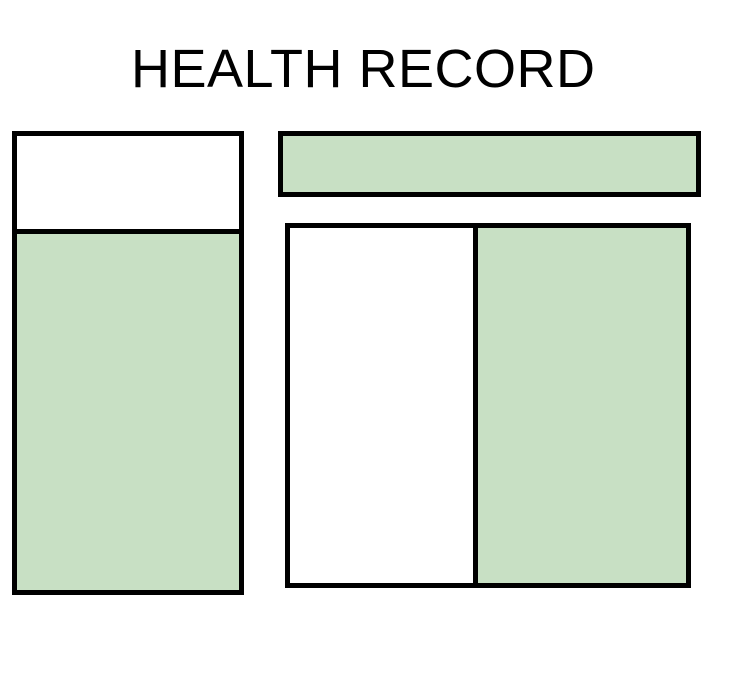  What do you see at coordinates (382, 405) in the screenshot?
I see `content-panel-left` at bounding box center [382, 405].